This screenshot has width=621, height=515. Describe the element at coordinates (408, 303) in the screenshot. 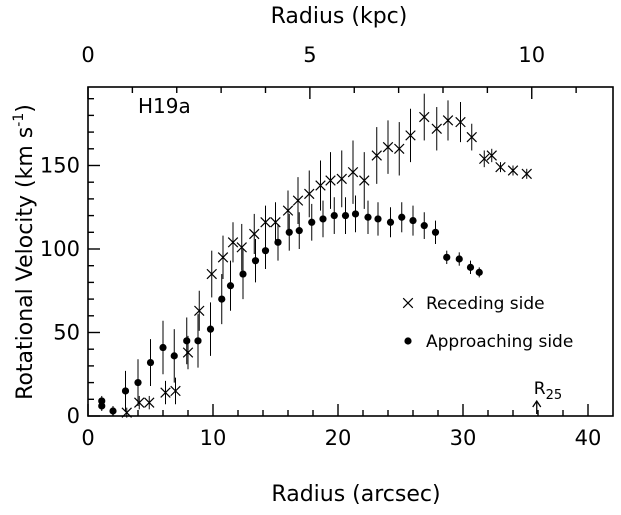

I see `legend-cross` at that location.